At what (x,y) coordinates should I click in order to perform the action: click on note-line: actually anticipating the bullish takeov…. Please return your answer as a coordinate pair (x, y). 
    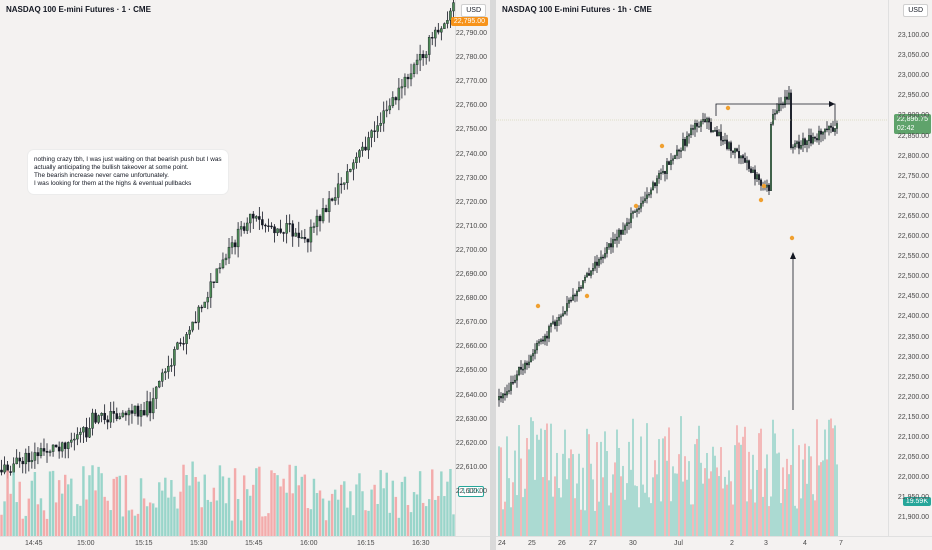
    Looking at the image, I should click on (111, 167).